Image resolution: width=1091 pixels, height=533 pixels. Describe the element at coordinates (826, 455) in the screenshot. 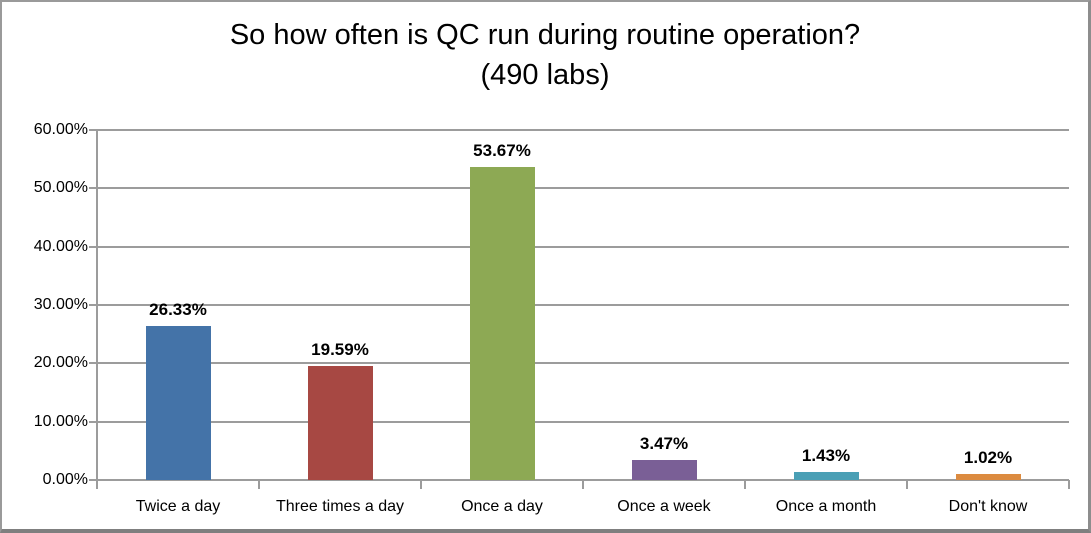

I see `bar-value-label: 1.43%` at that location.